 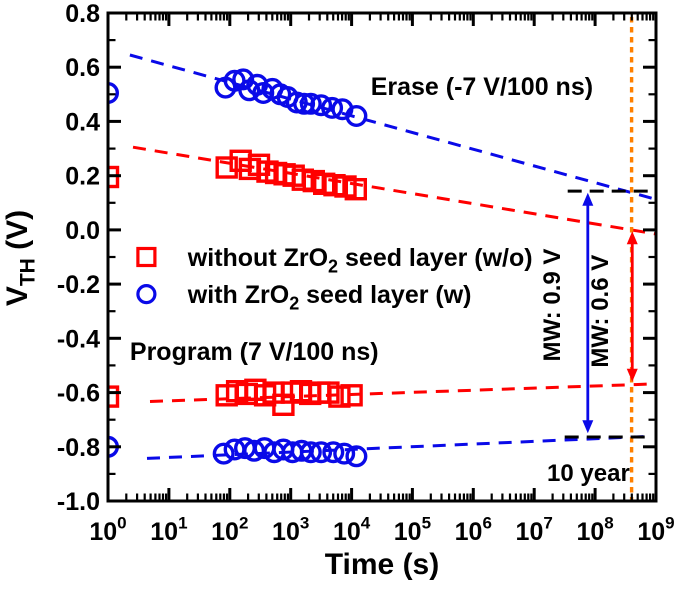 What do you see at coordinates (588, 473) in the screenshot?
I see `ten-year-label: 10 year` at bounding box center [588, 473].